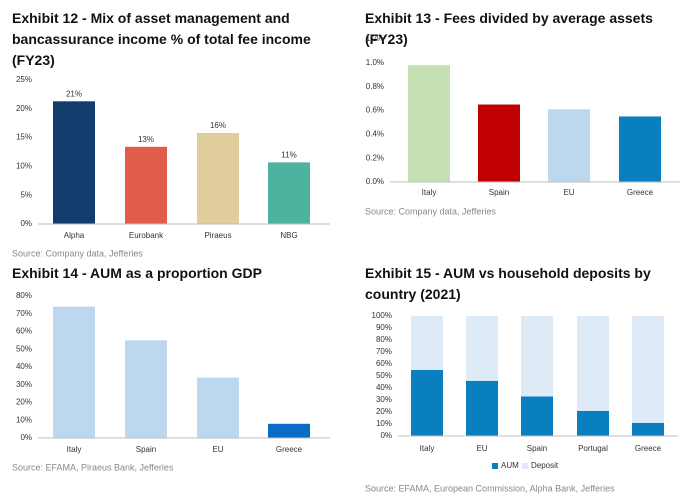  Describe the element at coordinates (384, 327) in the screenshot. I see `y-tick-label: 90%` at that location.